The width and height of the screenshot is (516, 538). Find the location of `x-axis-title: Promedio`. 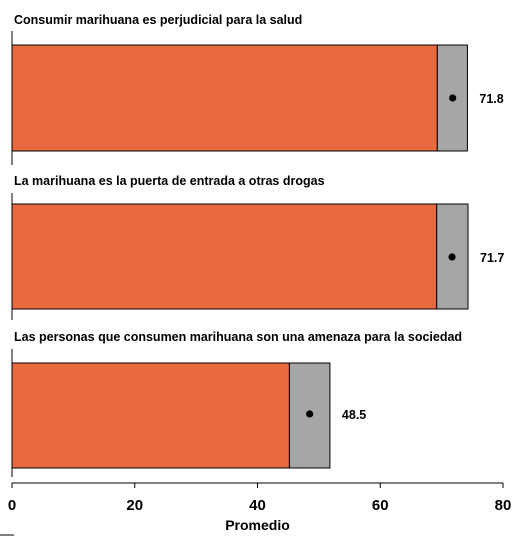

x-axis-title: Promedio is located at coordinates (257, 525).